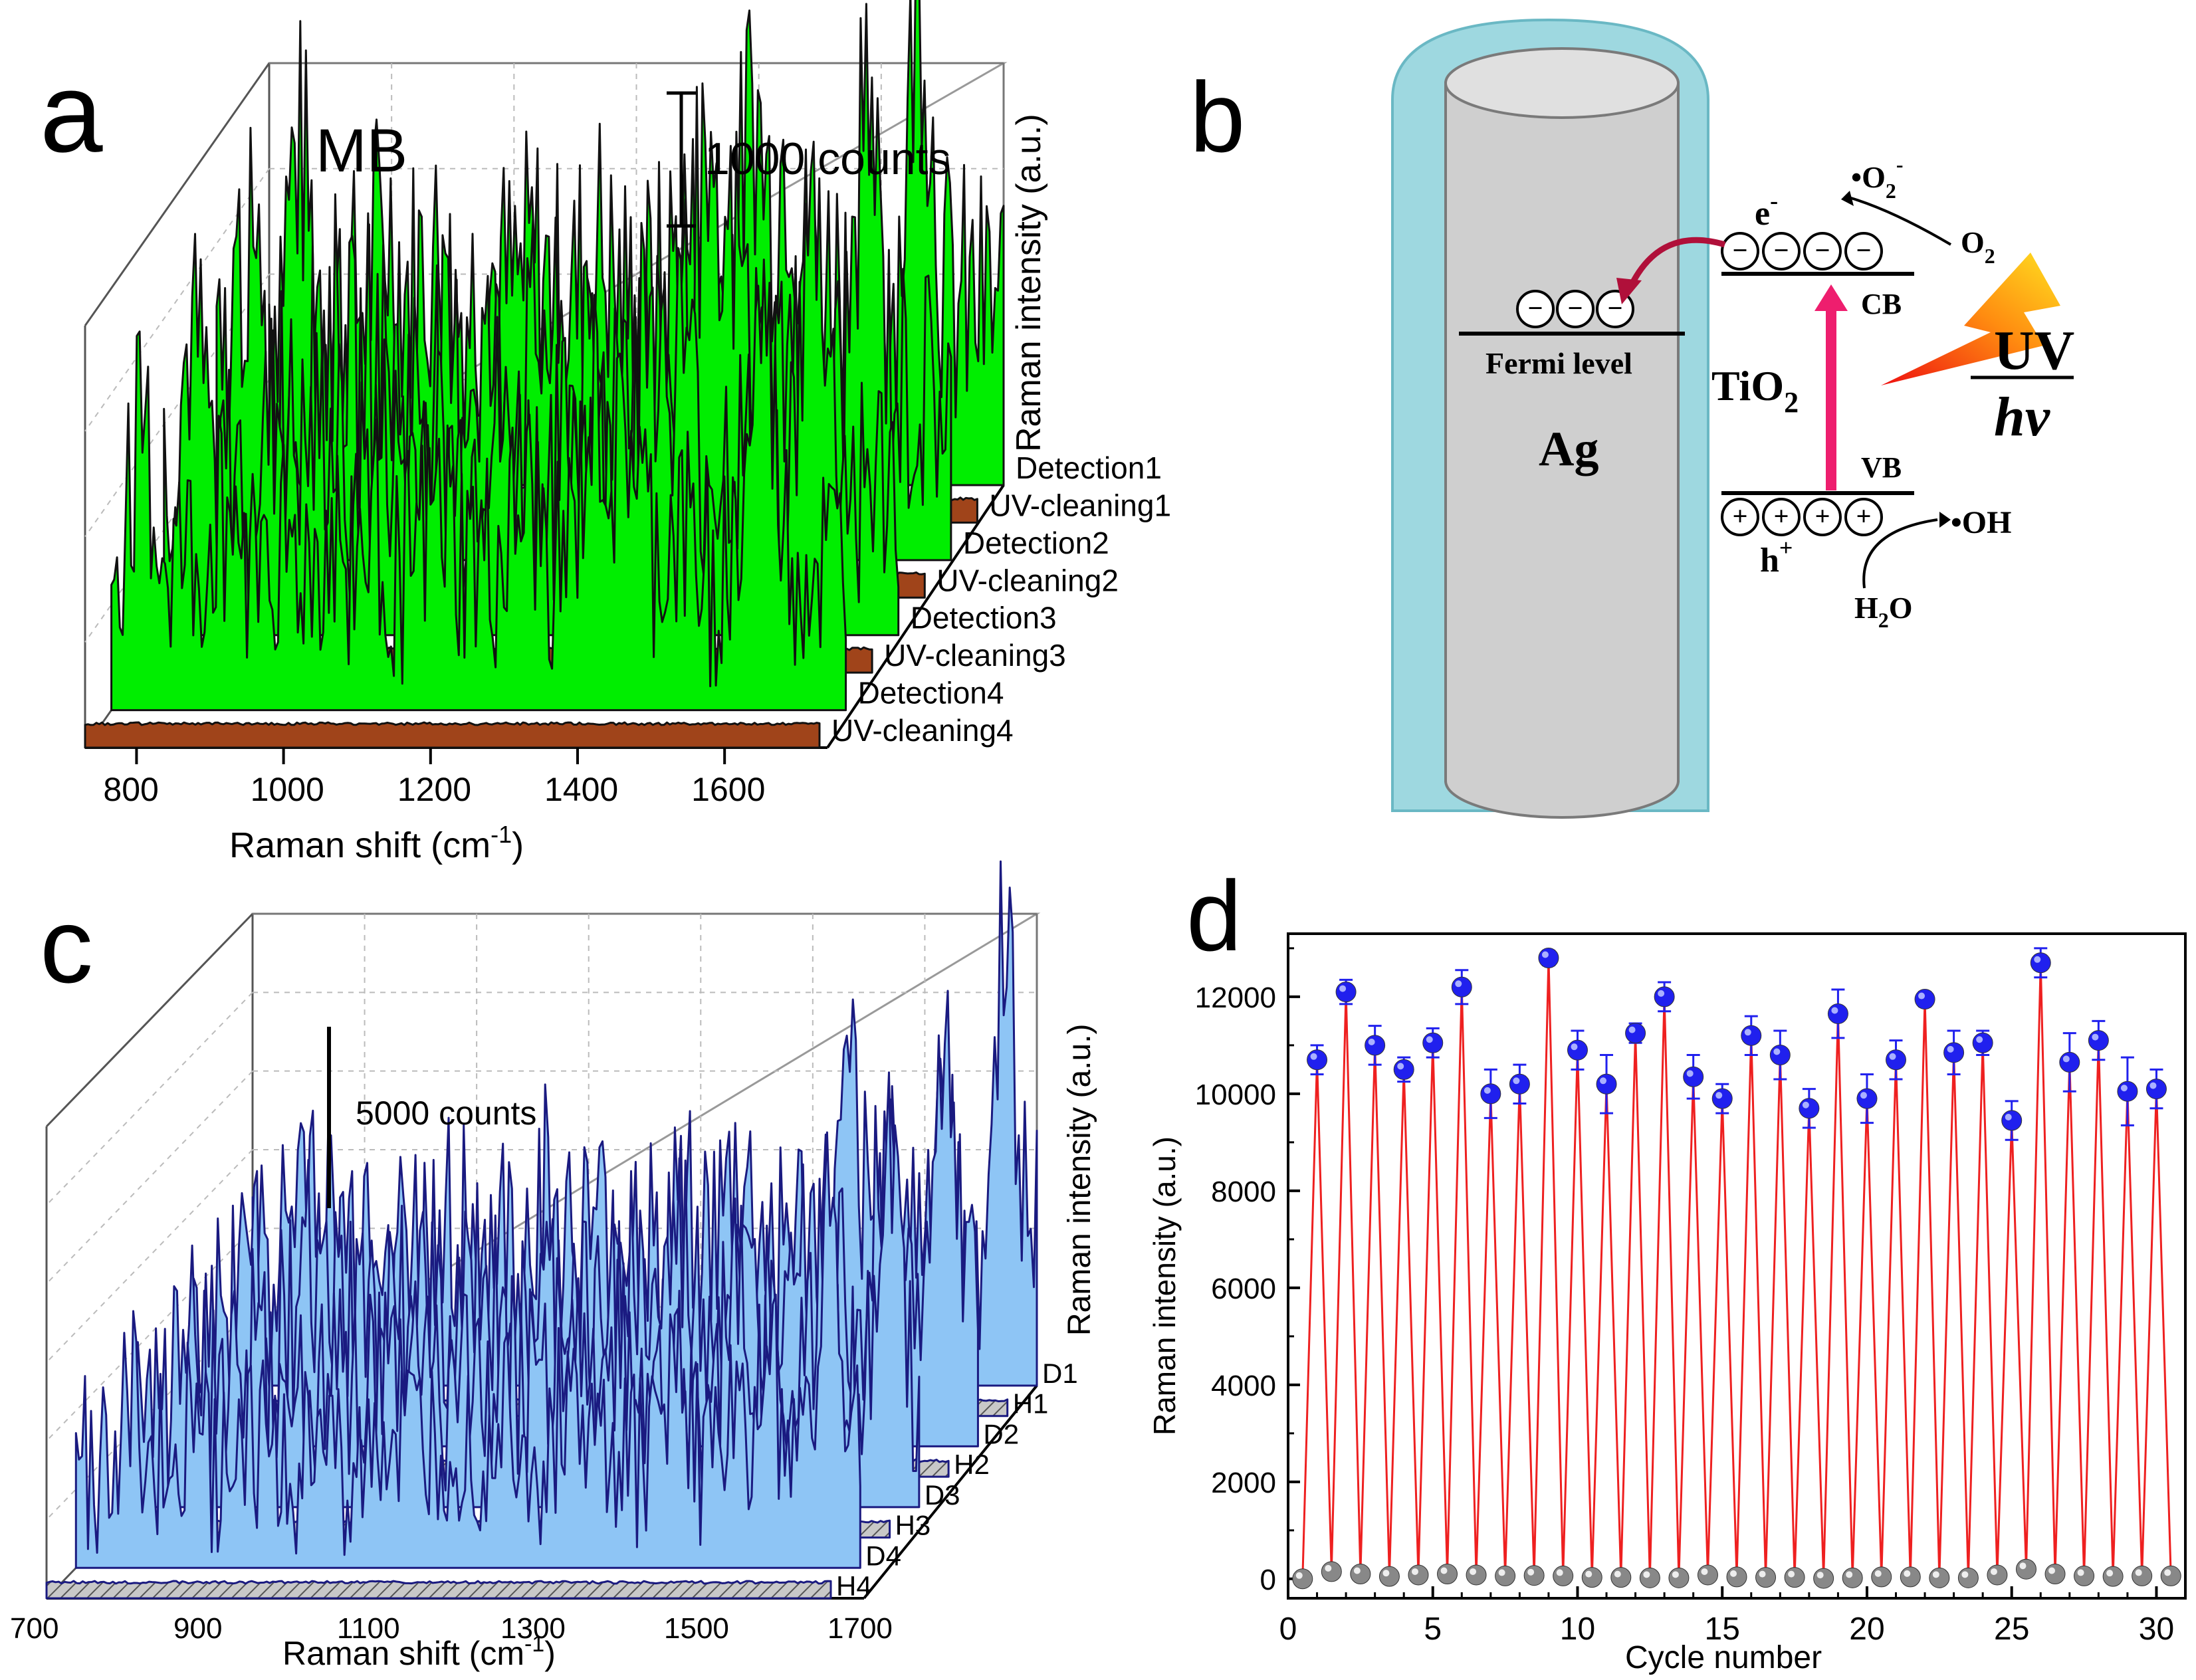 Image resolution: width=2196 pixels, height=1680 pixels. I want to click on vb-label: VB, so click(1882, 467).